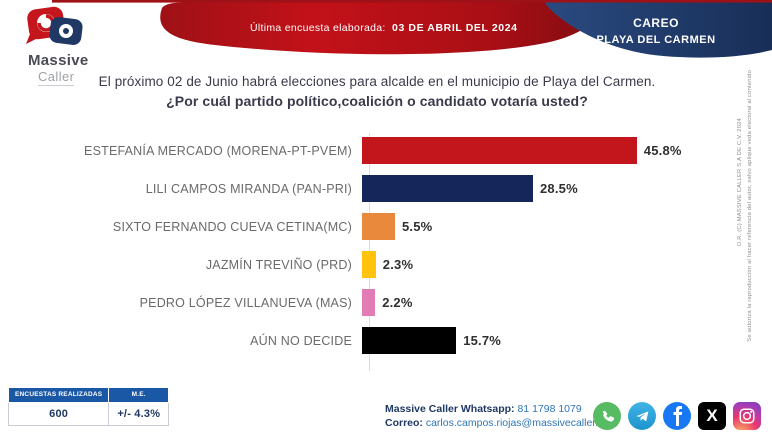  What do you see at coordinates (662, 150) in the screenshot?
I see `result-value: 45.8%` at bounding box center [662, 150].